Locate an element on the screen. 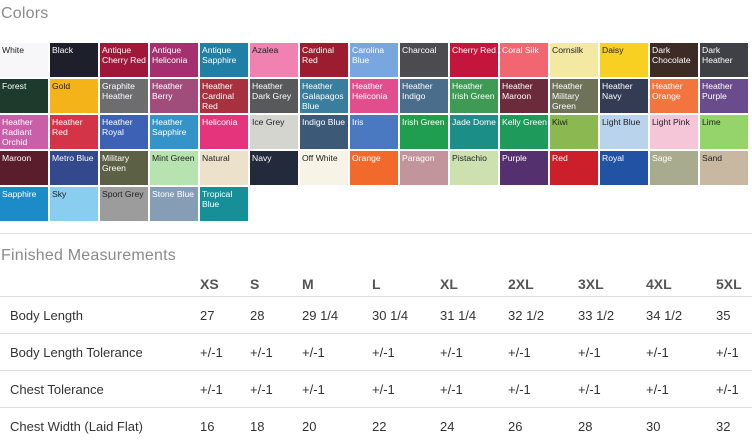 Image resolution: width=752 pixels, height=444 pixels. colors-section-title: Colors is located at coordinates (24, 14).